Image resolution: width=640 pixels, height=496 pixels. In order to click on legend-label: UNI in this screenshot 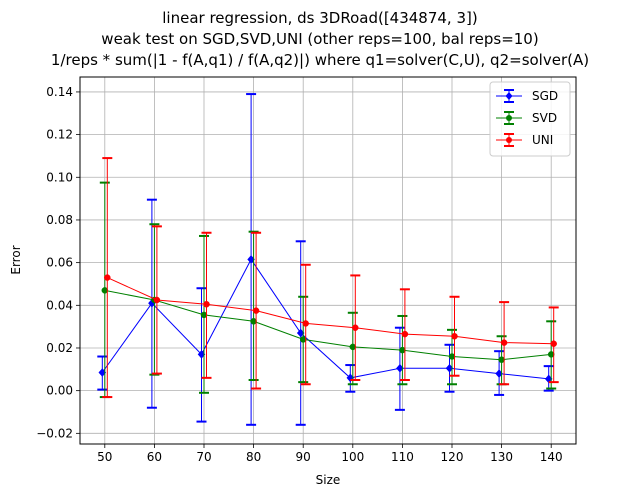, I will do `click(542, 140)`.